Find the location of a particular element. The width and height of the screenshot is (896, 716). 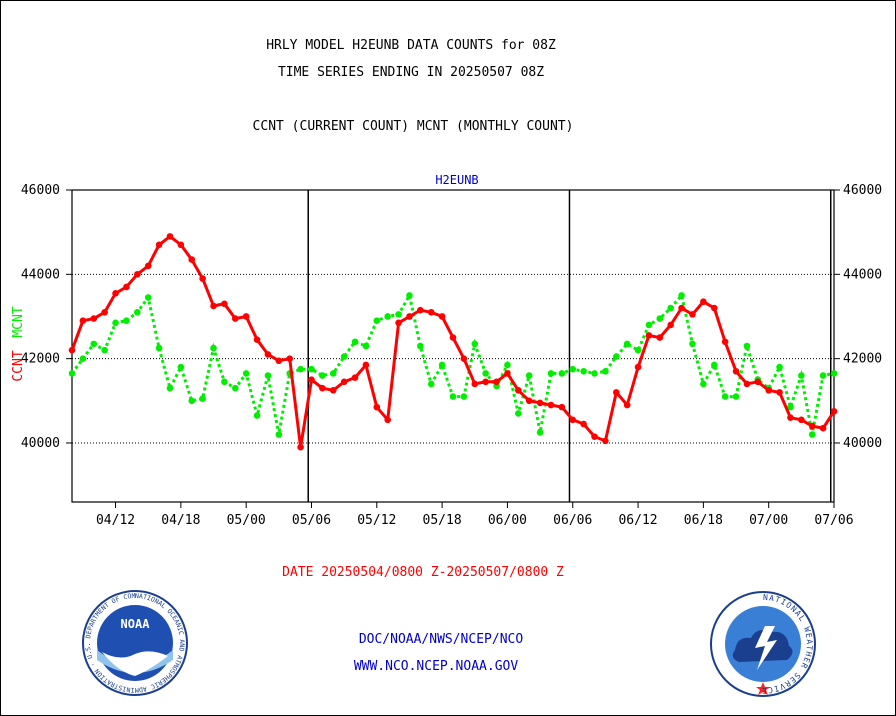

x-tick-label: 05/12 is located at coordinates (376, 520).